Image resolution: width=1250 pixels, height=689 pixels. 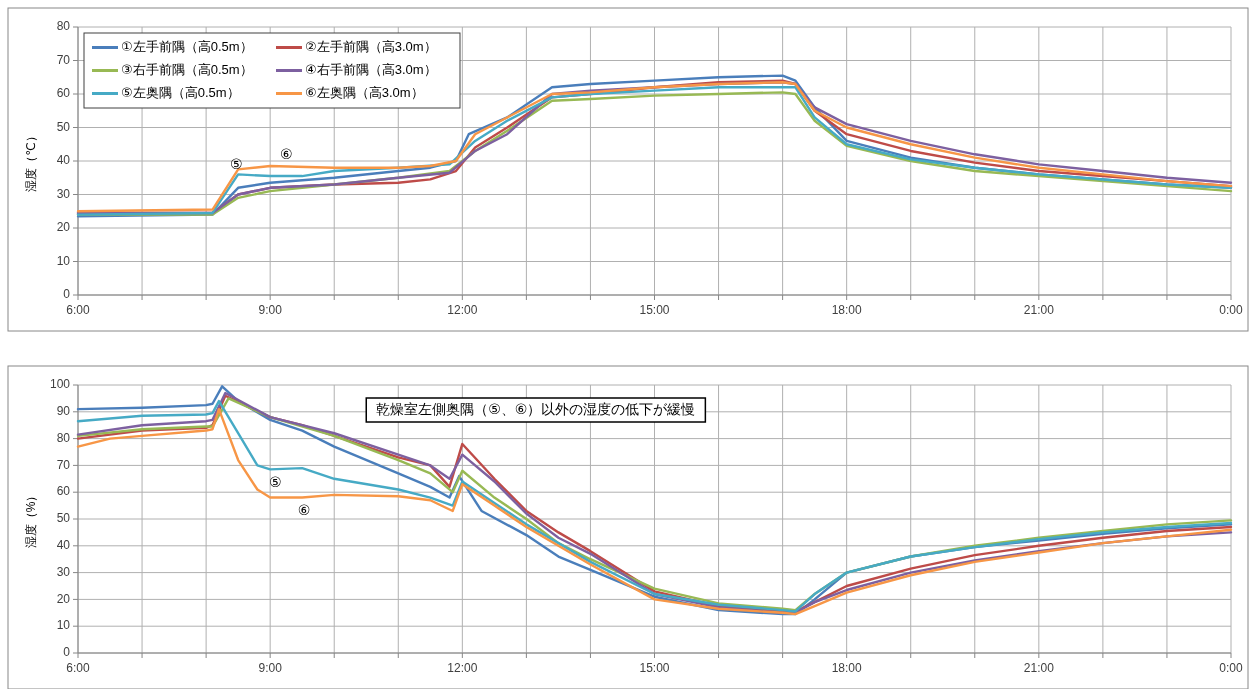 I want to click on y-axis-title: 湿度（%）, so click(x=31, y=519).